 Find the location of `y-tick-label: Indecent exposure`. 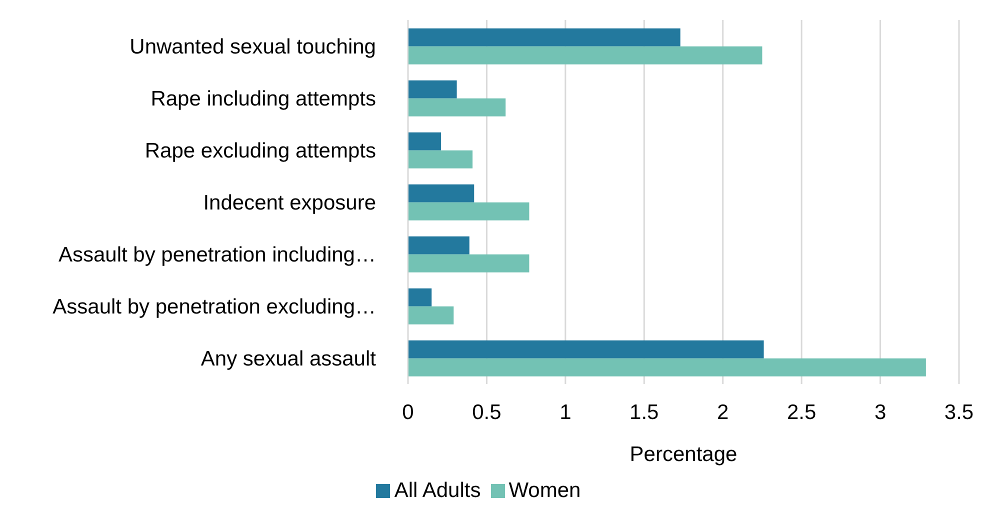

y-tick-label: Indecent exposure is located at coordinates (289, 202).